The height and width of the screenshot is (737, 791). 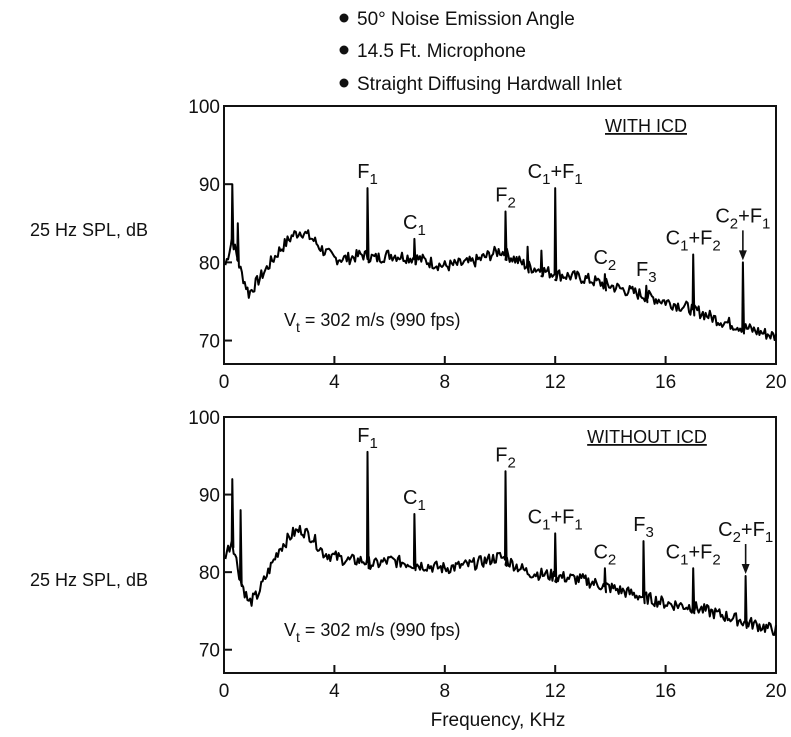 I want to click on panel-label: WITH ICD, so click(x=646, y=126).